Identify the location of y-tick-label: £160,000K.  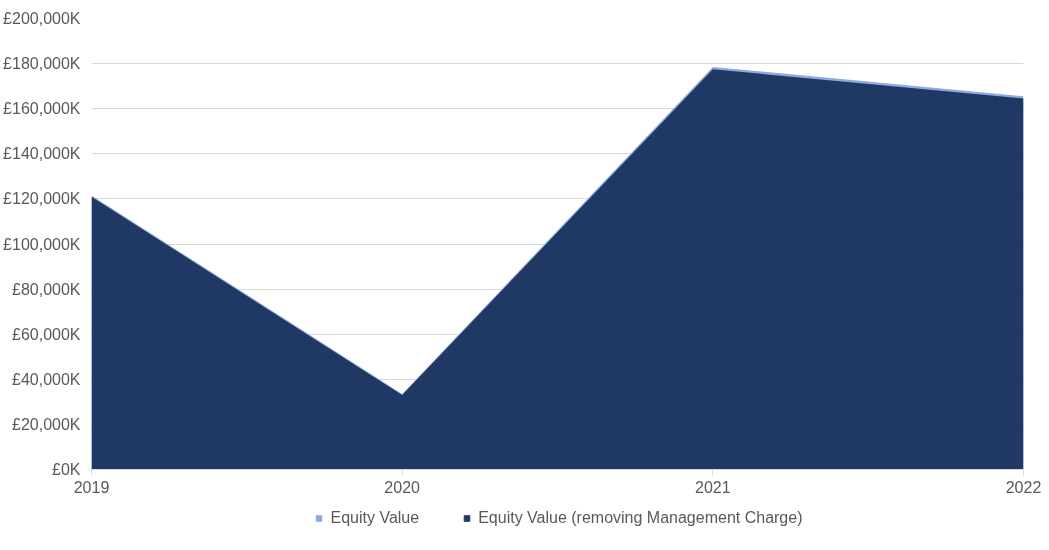
(42, 109).